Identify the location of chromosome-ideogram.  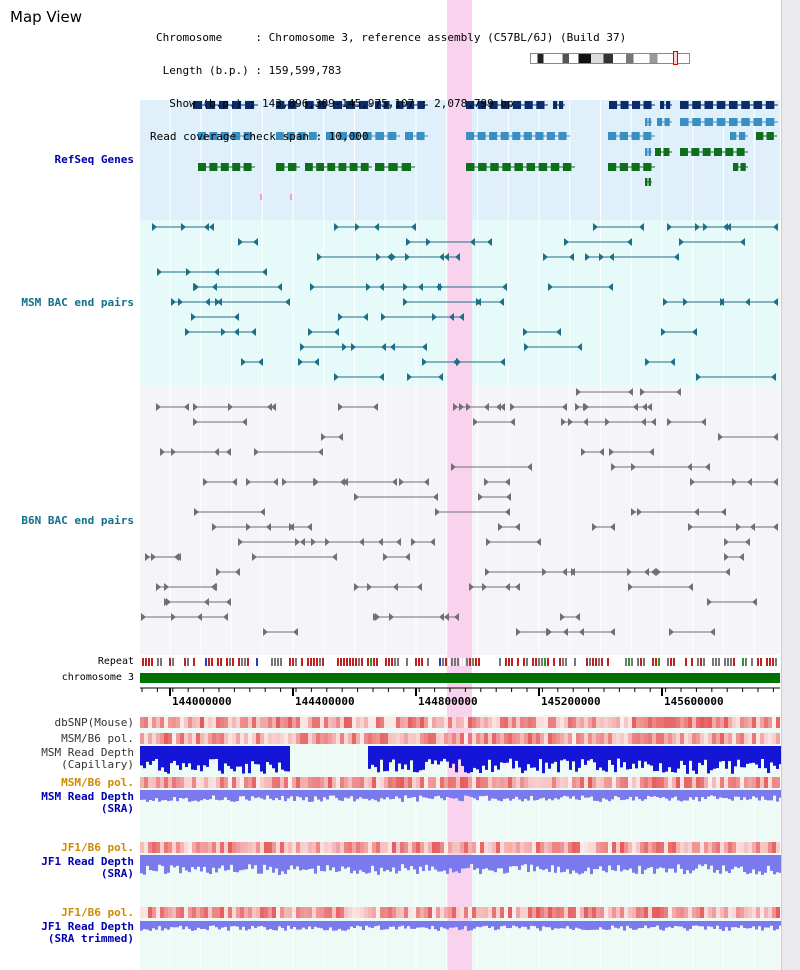
(610, 58).